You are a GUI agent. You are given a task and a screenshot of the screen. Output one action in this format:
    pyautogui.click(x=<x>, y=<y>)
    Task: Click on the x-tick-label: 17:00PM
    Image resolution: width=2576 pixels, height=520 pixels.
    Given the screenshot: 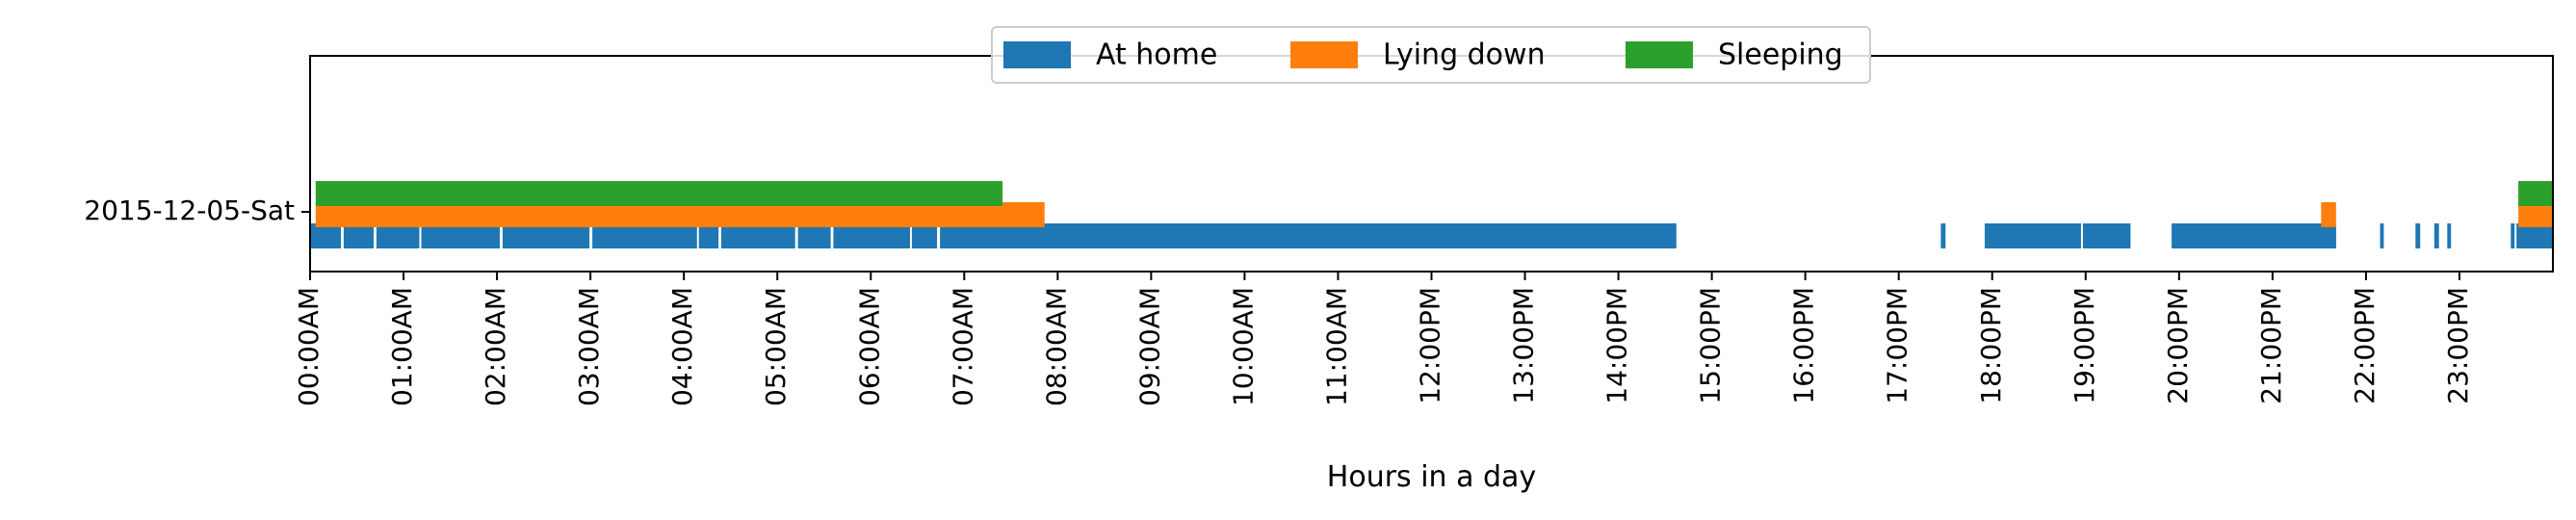 What is the action you would take?
    pyautogui.click(x=1897, y=345)
    